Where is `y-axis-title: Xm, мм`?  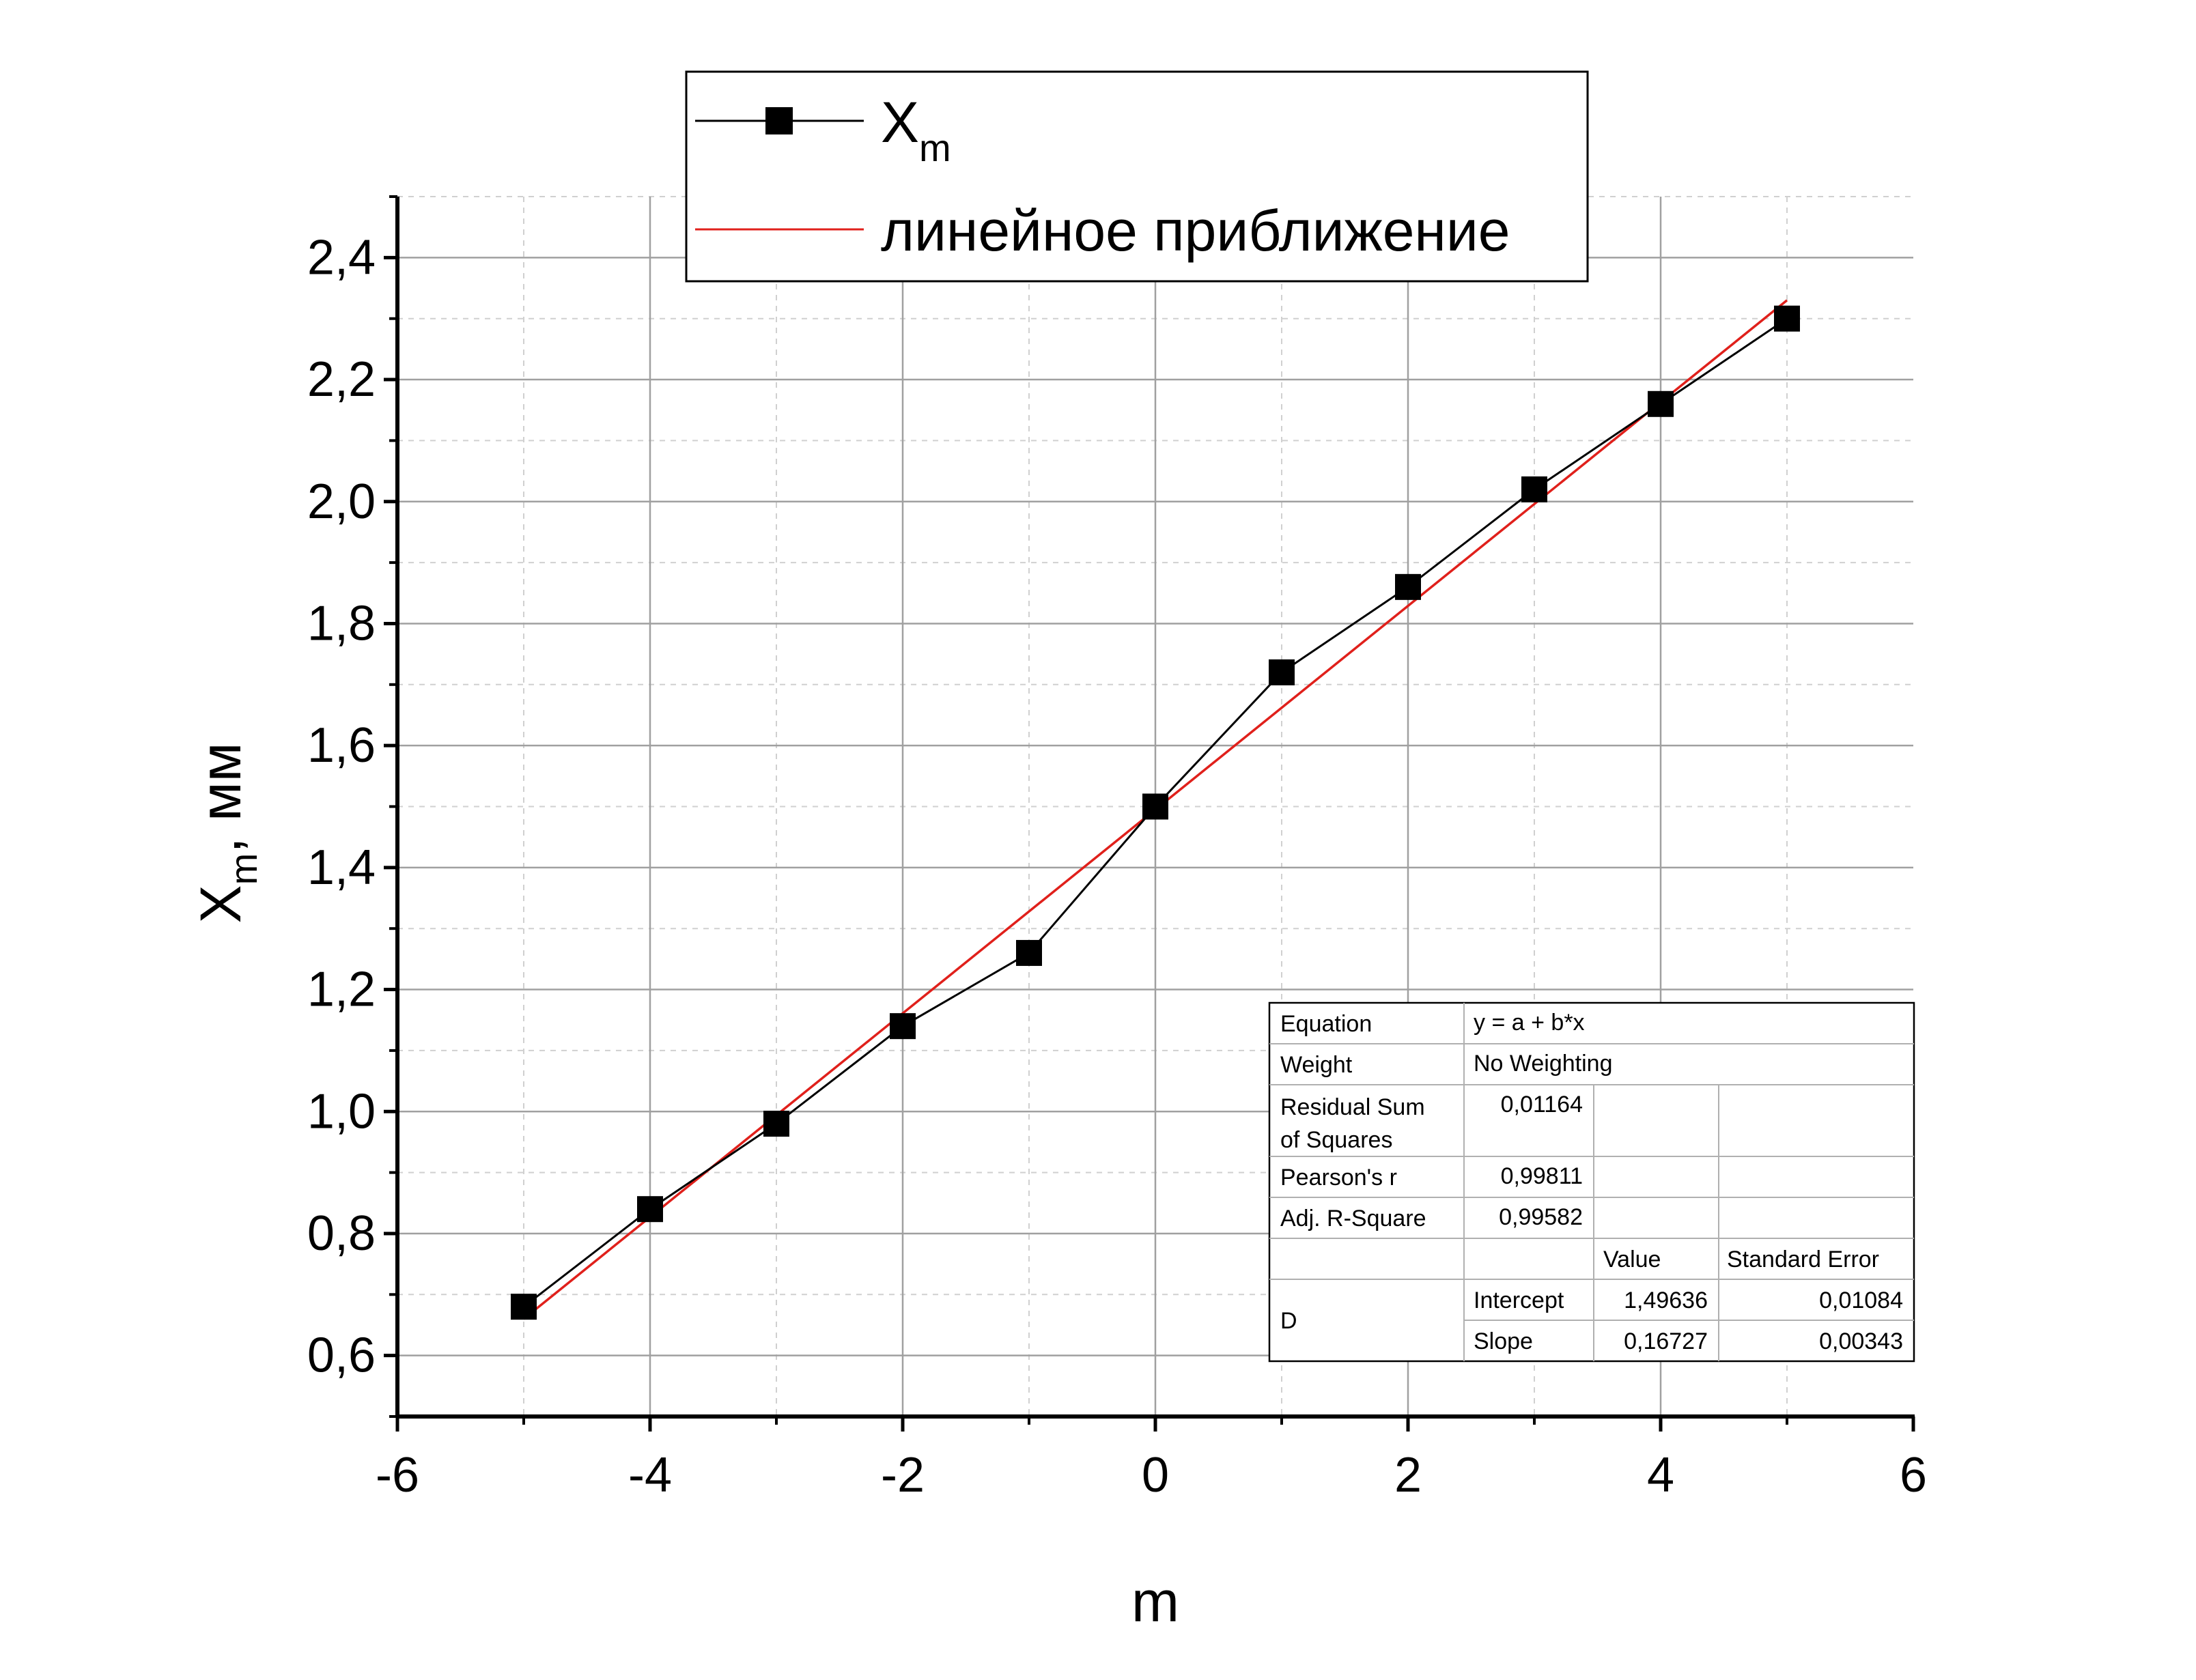 y-axis-title: Xm, мм is located at coordinates (227, 833).